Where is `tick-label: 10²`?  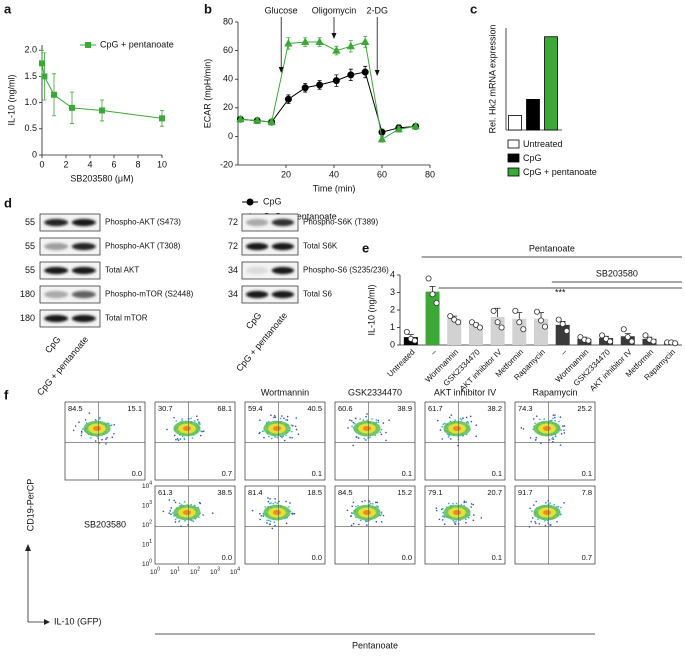
tick-label: 10² is located at coordinates (147, 524).